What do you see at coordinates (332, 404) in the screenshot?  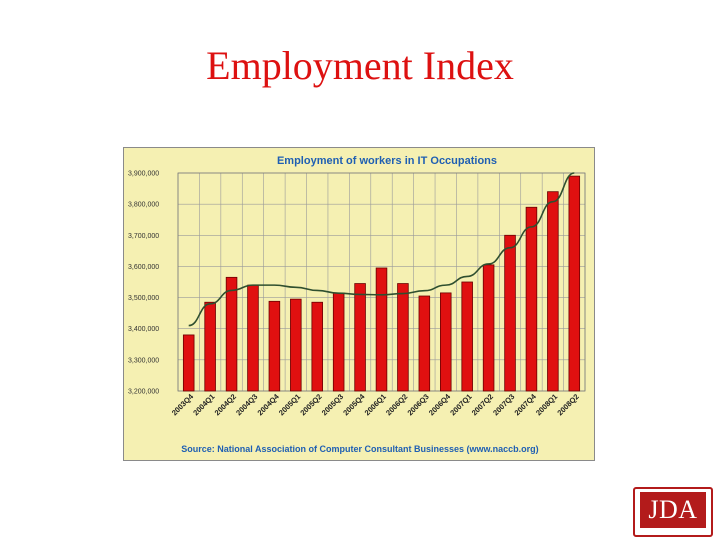 I see `x-tick-label: 2005Q3` at bounding box center [332, 404].